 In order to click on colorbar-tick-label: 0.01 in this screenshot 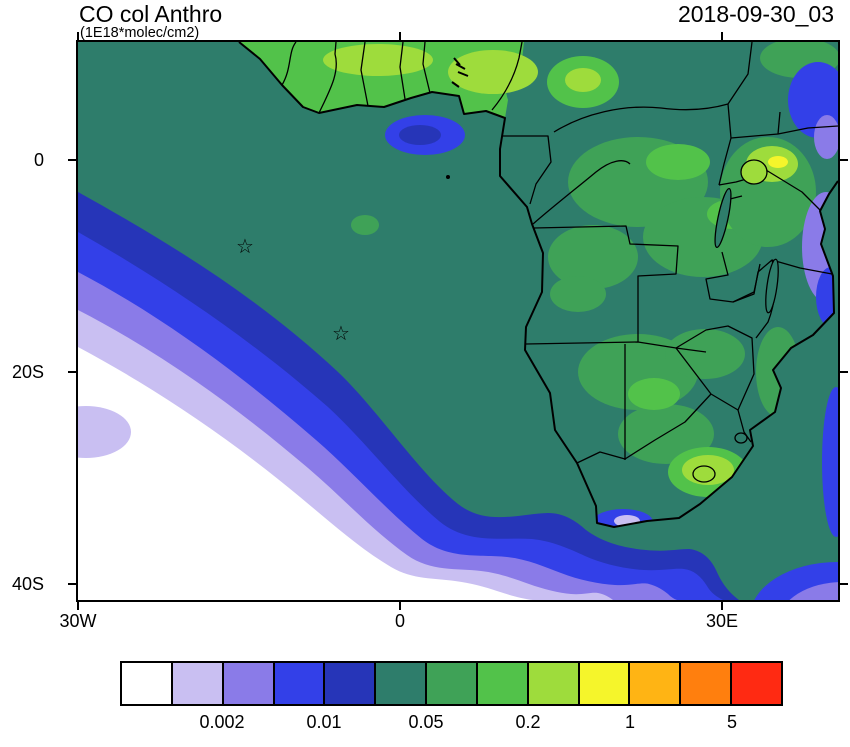, I will do `click(324, 722)`.